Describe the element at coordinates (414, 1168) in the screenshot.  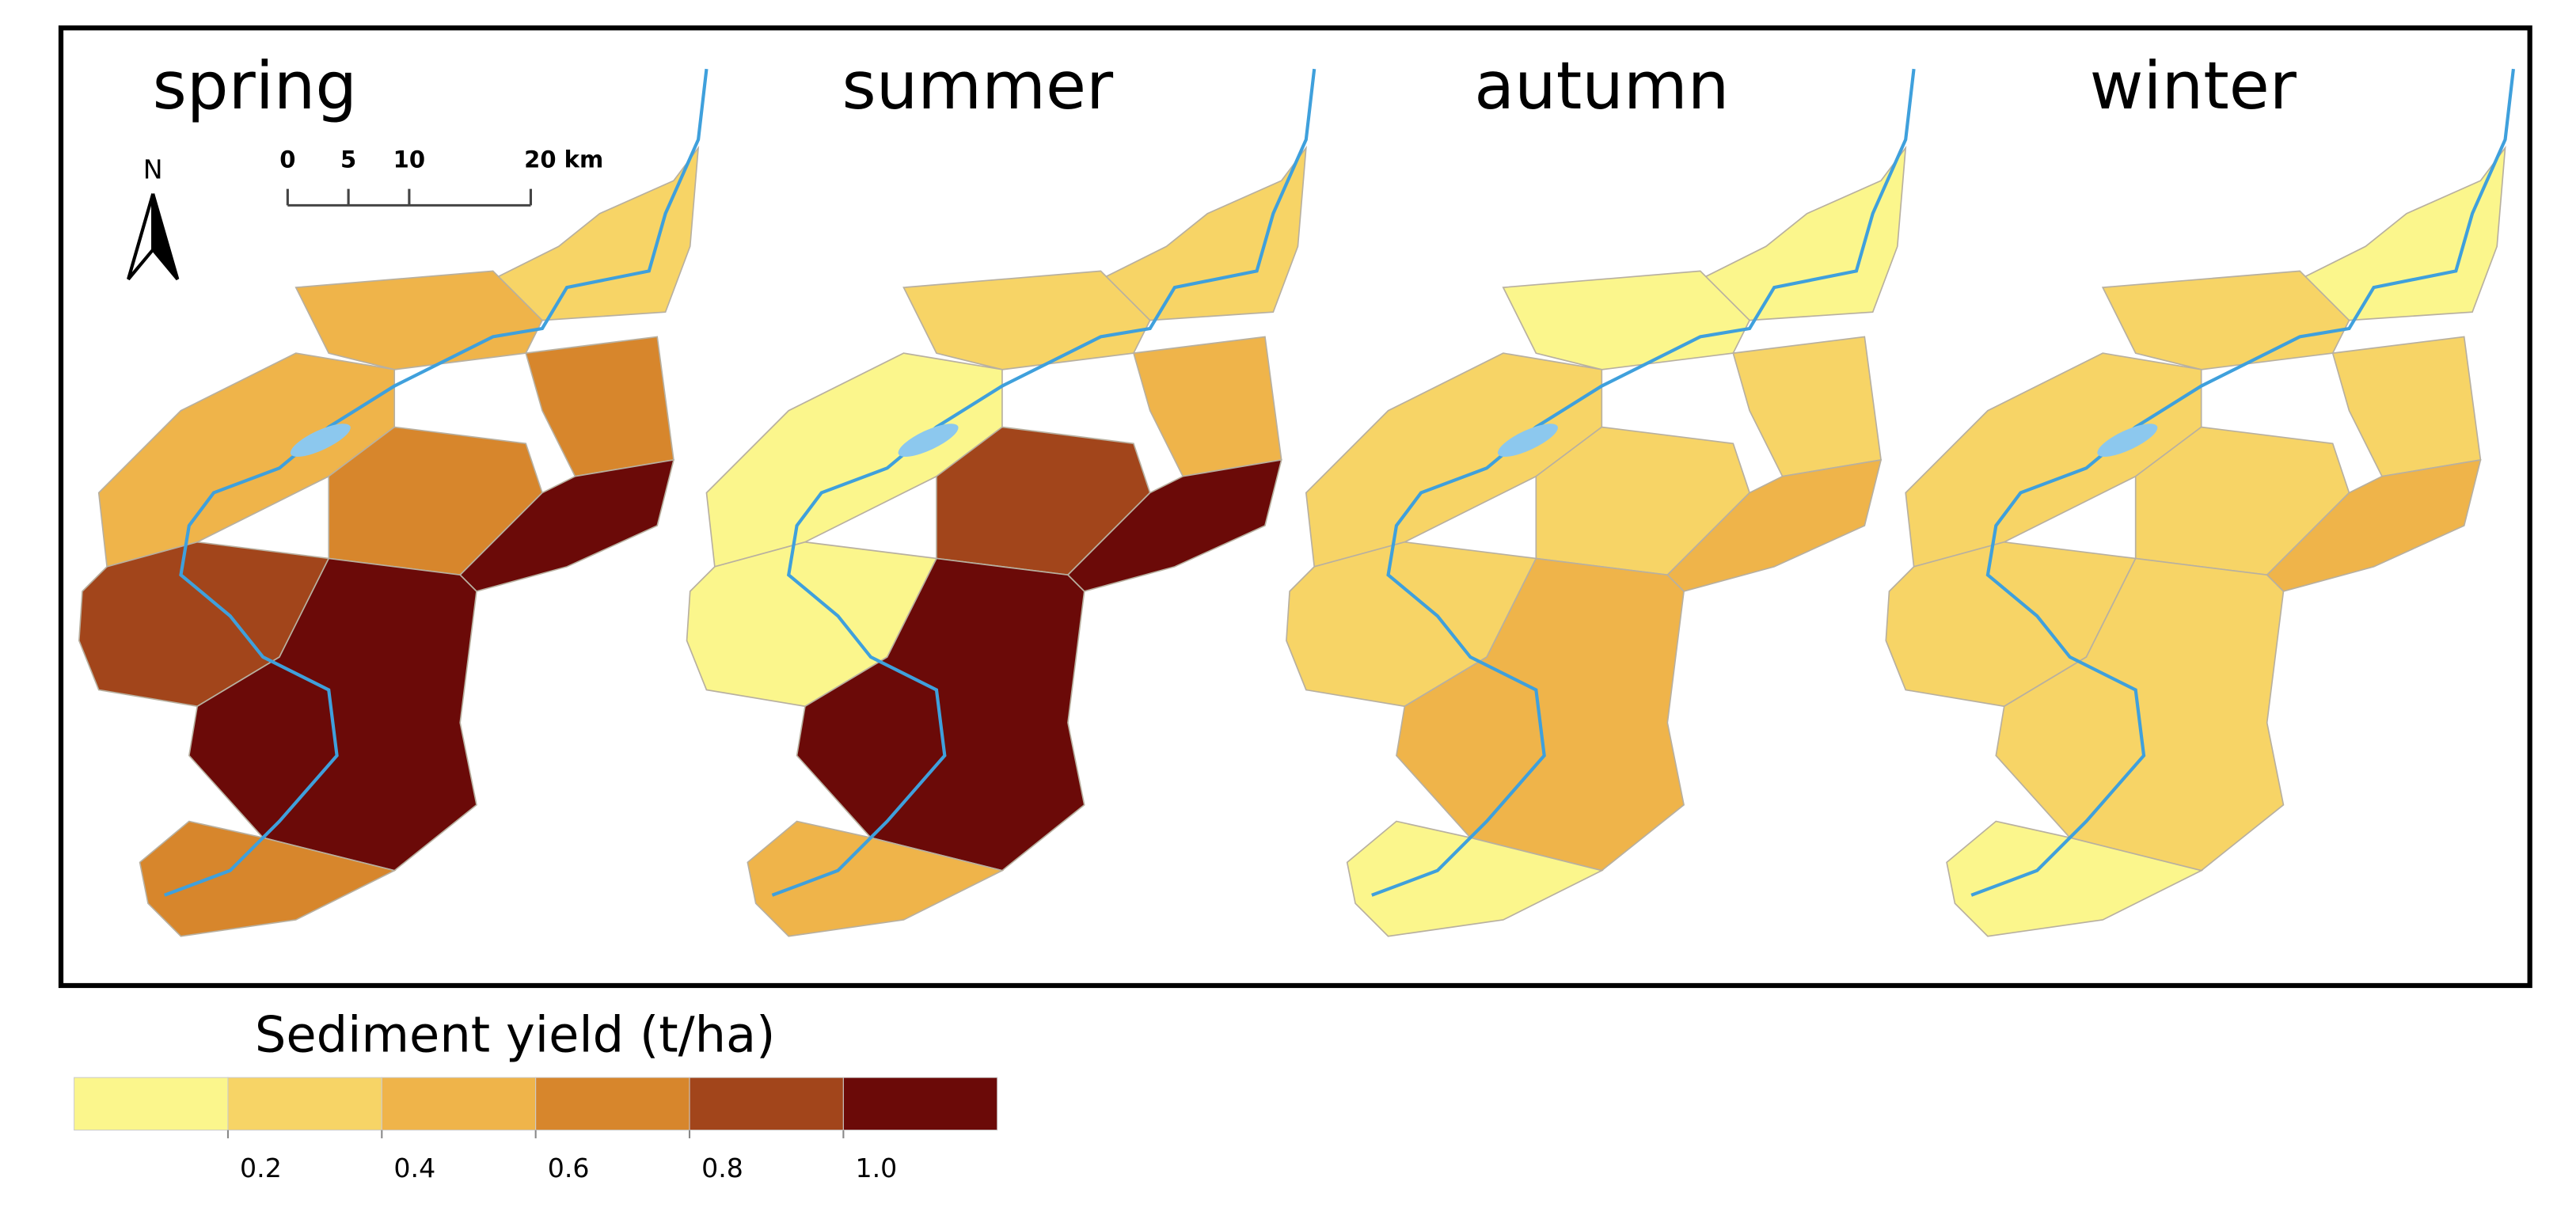
I see `legend-tick-label: 0.4` at that location.